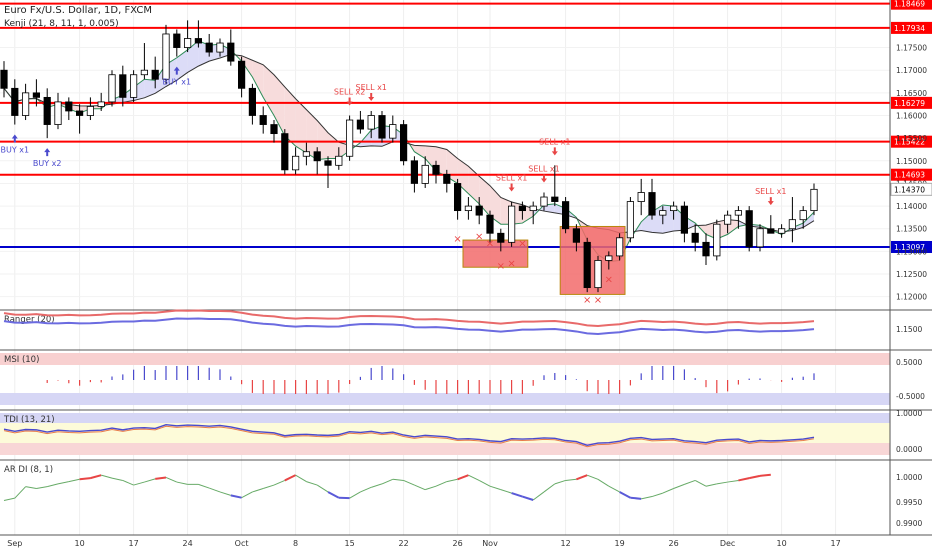 This screenshot has height=550, width=932. What do you see at coordinates (349, 92) in the screenshot?
I see `sell-label: SELL x2` at bounding box center [349, 92].